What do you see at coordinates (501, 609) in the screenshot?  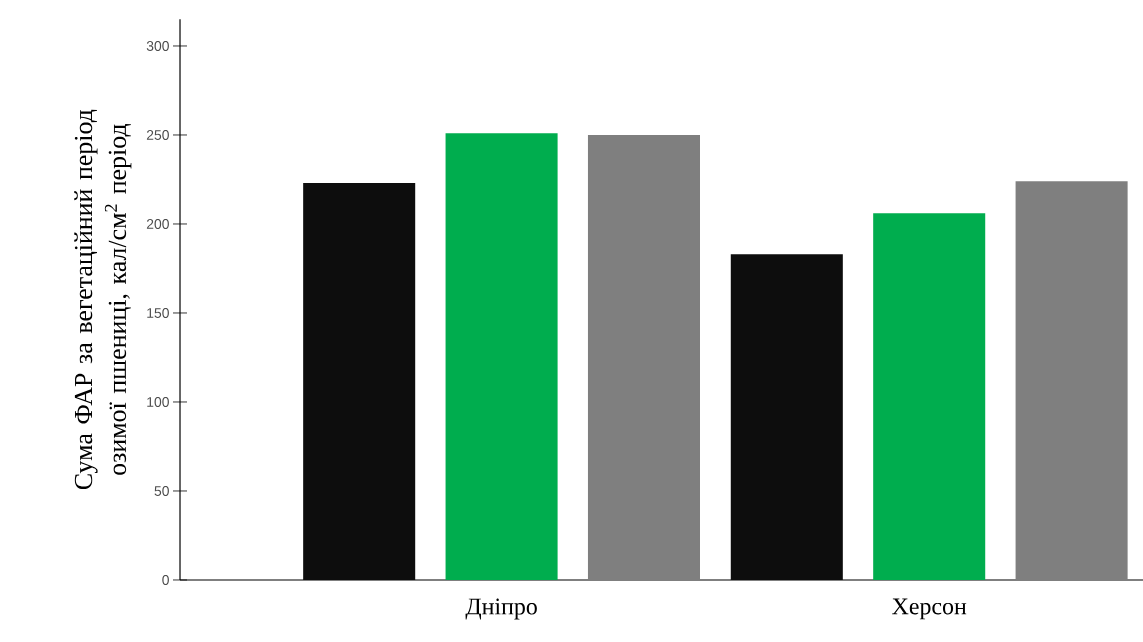 I see `x-tick-label: Дніпро` at bounding box center [501, 609].